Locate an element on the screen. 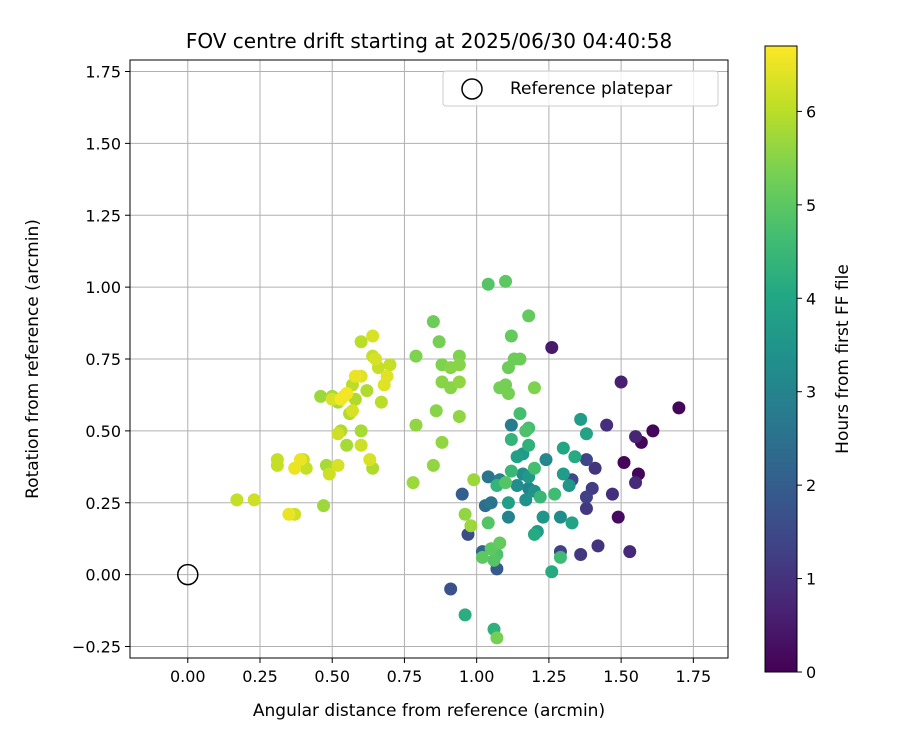 This screenshot has width=900, height=750. y-axis-title: Rotation from reference (arcmin) is located at coordinates (33, 359).